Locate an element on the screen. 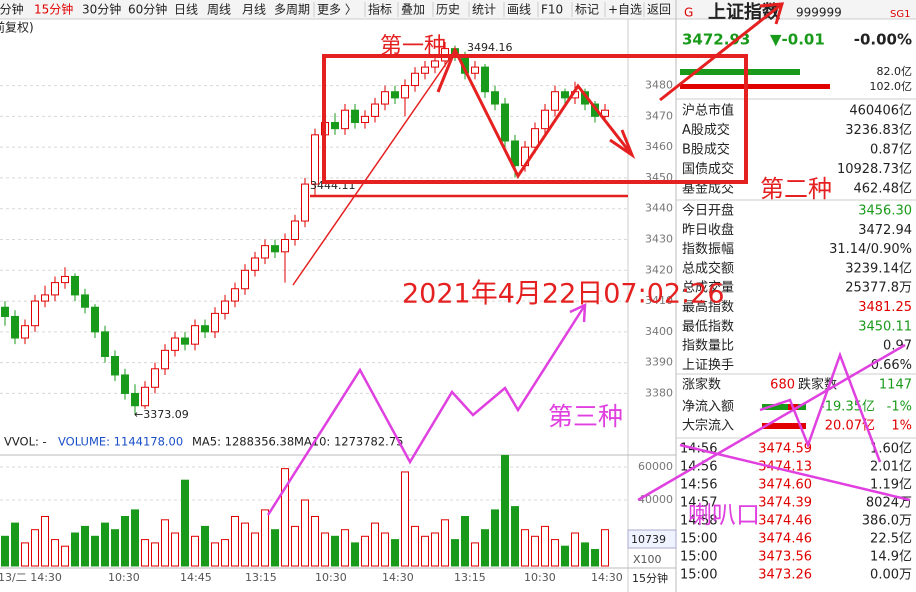 Image resolution: width=916 pixels, height=592 pixels. tick-time: 14:57 is located at coordinates (698, 503).